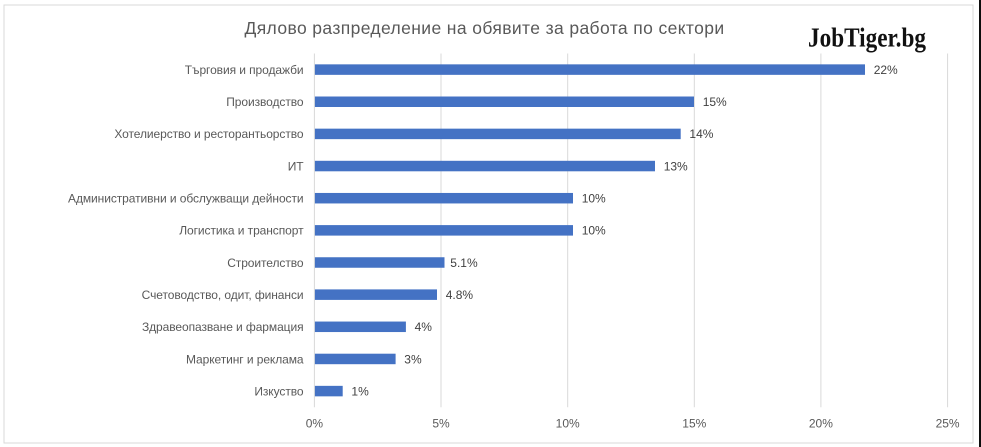  I want to click on svg-text: Търговия и продажби, so click(244, 70).